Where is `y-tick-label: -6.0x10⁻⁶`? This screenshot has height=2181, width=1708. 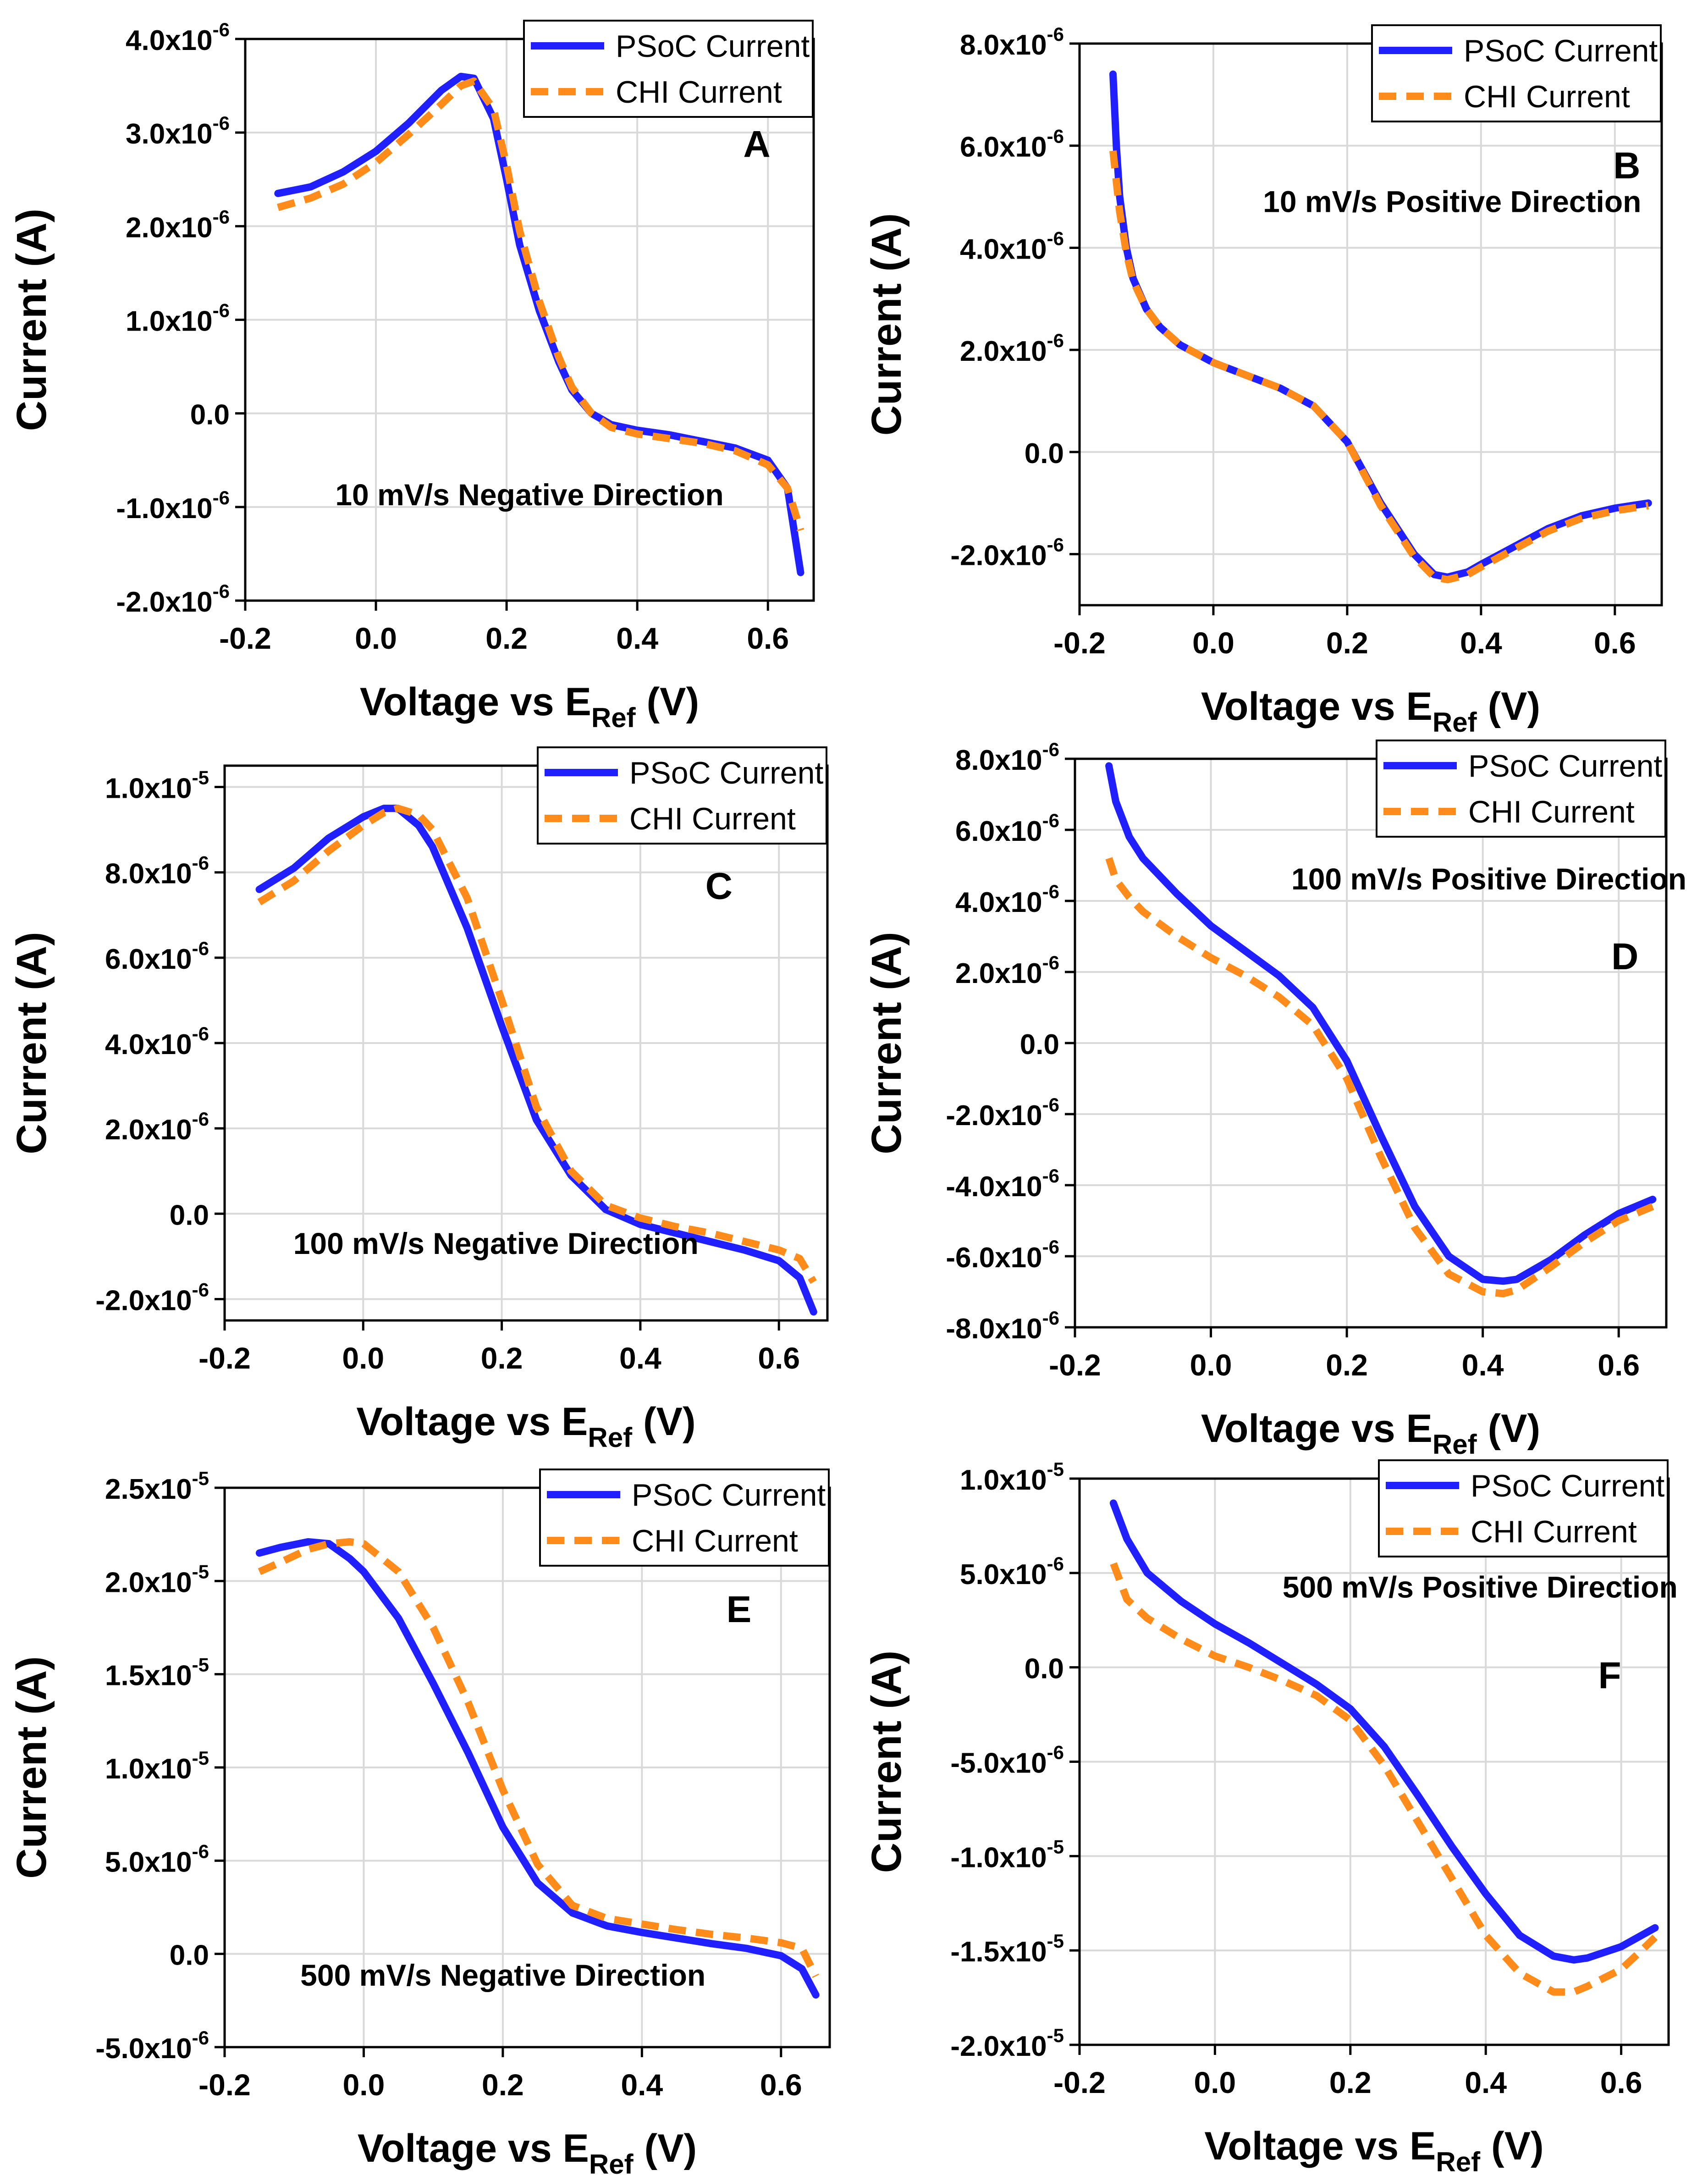
y-tick-label: -6.0x10⁻⁶ is located at coordinates (1002, 1255).